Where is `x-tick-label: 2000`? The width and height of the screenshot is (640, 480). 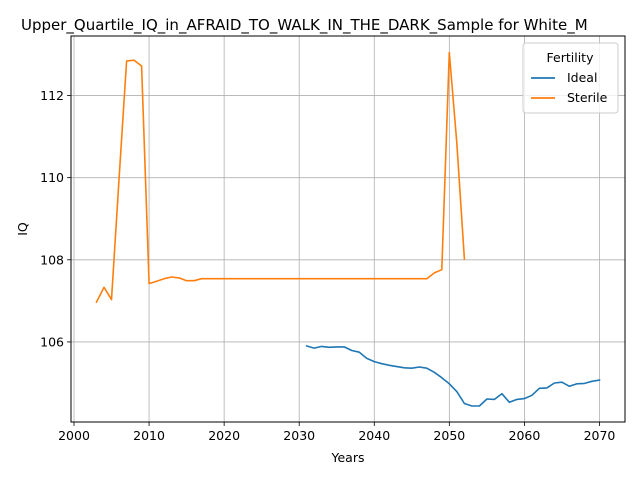 x-tick-label: 2000 is located at coordinates (74, 435).